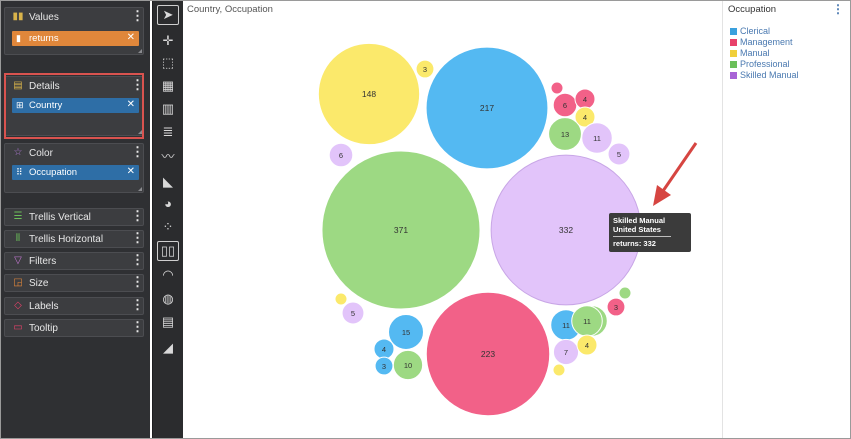 This screenshot has width=851, height=439. I want to click on details-chip: ⊞ Country ✕, so click(75, 105).